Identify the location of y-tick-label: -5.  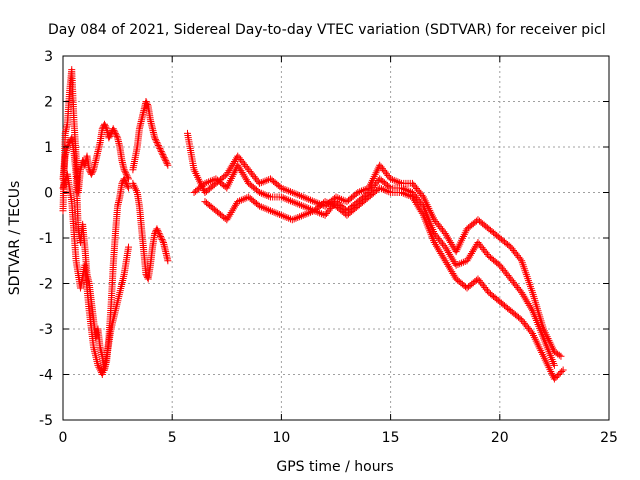
(46, 421).